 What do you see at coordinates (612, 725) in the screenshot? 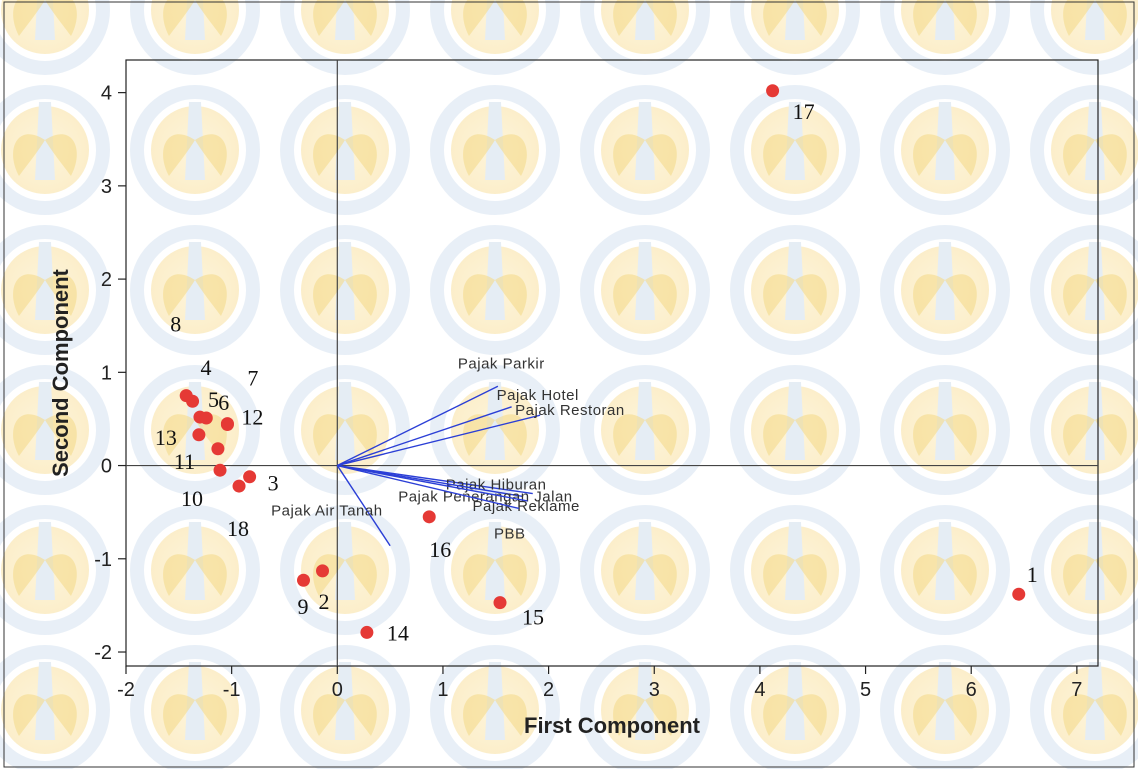
I see `x-axis-title: First Component` at bounding box center [612, 725].